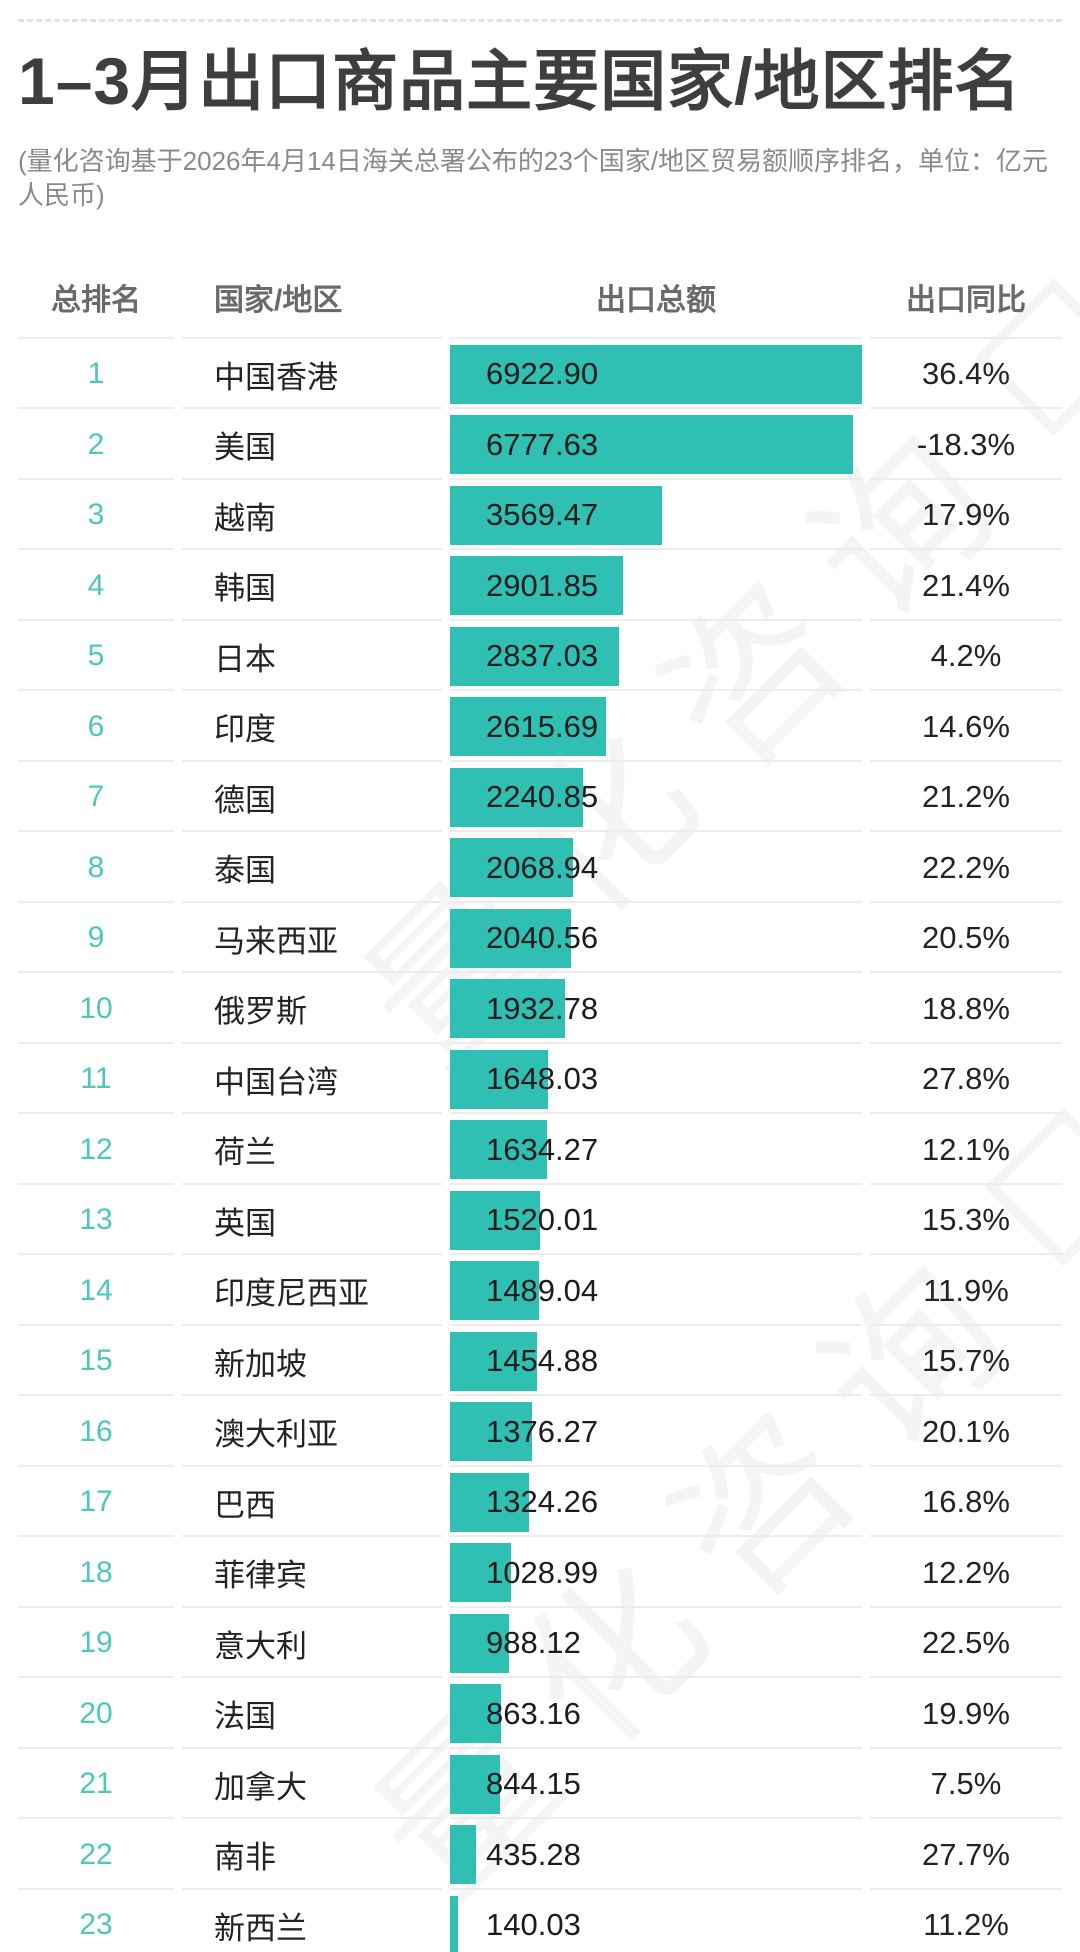 This screenshot has height=1952, width=1080. Describe the element at coordinates (656, 1430) in the screenshot. I see `export-bar-cell: 1376.27` at that location.